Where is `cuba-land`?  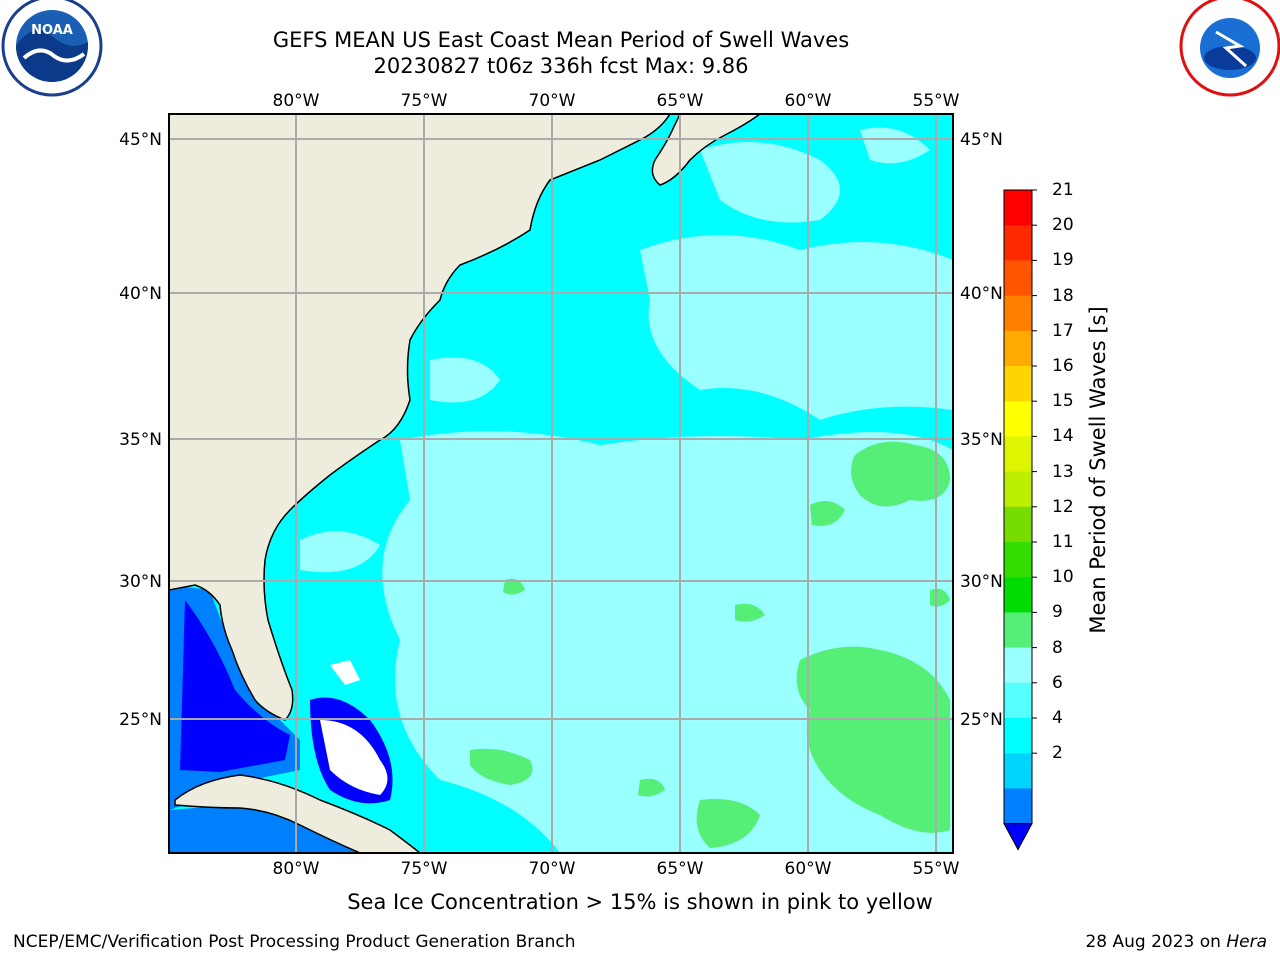
cuba-land is located at coordinates (298, 813).